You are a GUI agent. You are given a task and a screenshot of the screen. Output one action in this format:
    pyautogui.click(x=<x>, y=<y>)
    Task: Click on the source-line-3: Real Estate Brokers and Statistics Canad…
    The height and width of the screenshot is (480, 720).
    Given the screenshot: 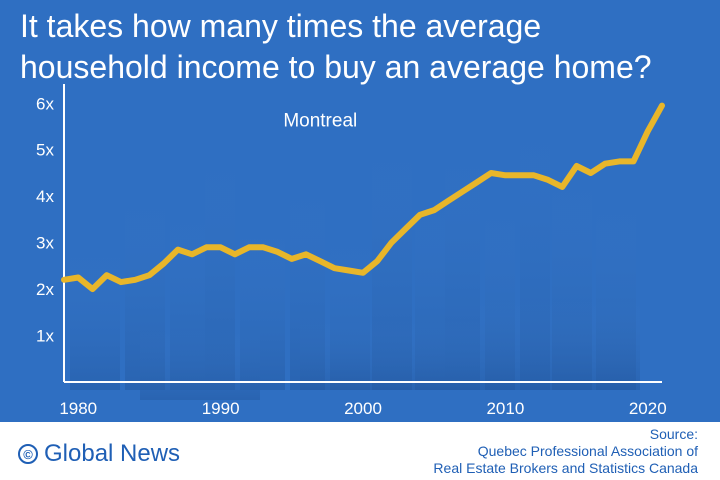 What is the action you would take?
    pyautogui.click(x=565, y=468)
    